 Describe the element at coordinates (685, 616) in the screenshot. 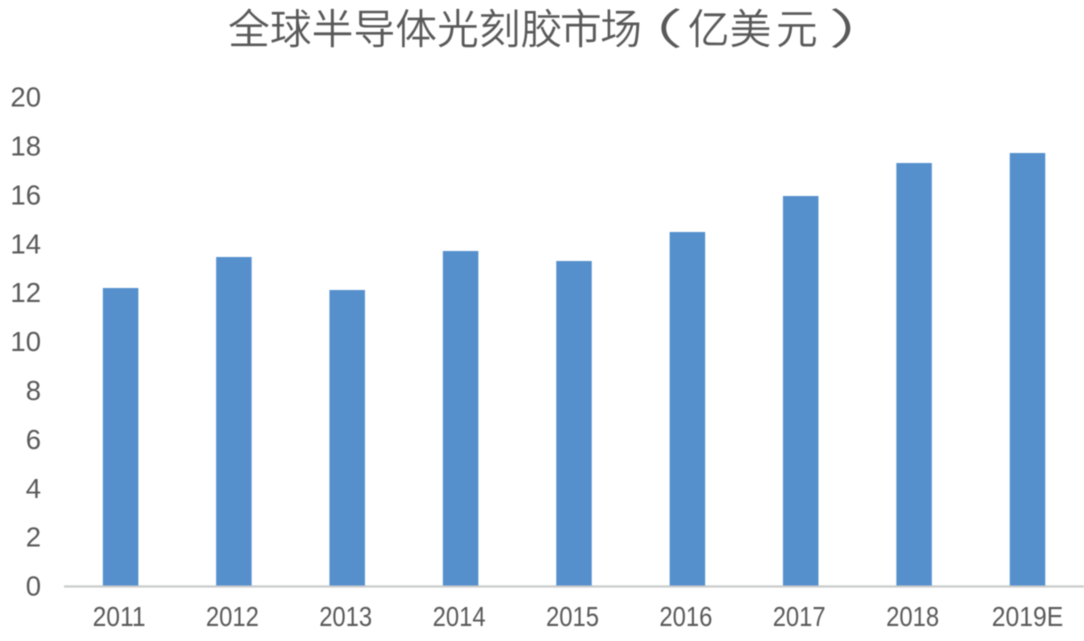

I see `svg-text: 2016` at that location.